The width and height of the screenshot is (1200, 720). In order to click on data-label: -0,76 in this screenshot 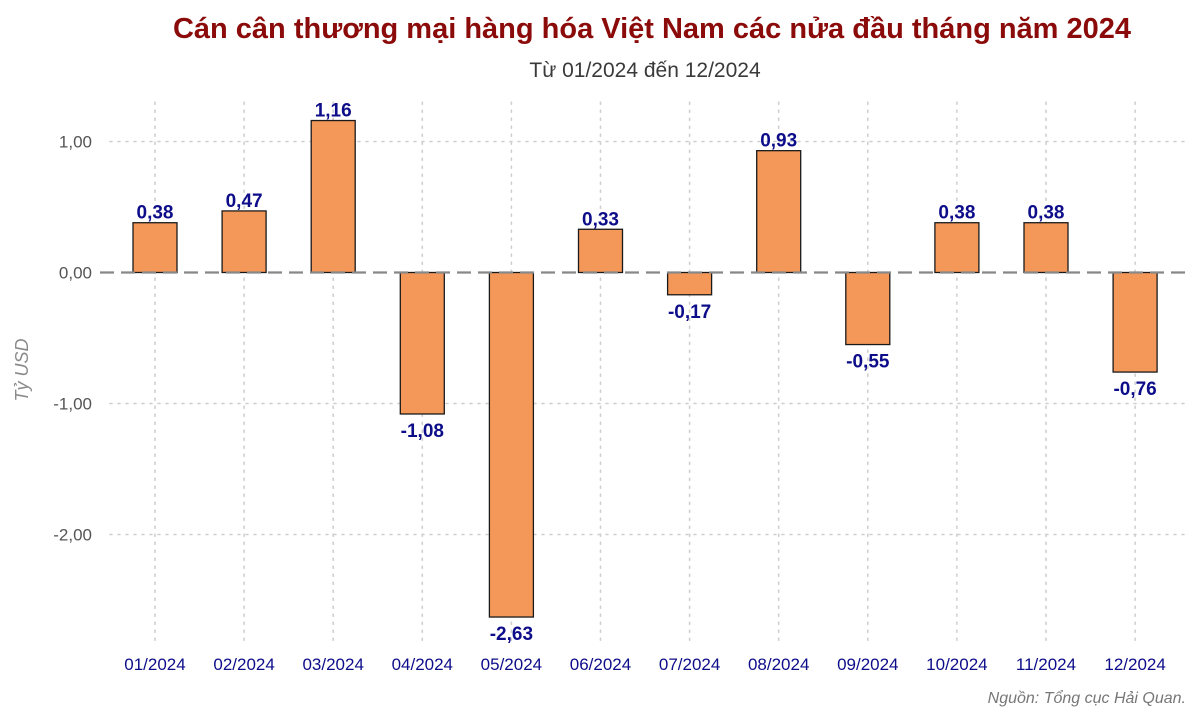, I will do `click(1134, 389)`.